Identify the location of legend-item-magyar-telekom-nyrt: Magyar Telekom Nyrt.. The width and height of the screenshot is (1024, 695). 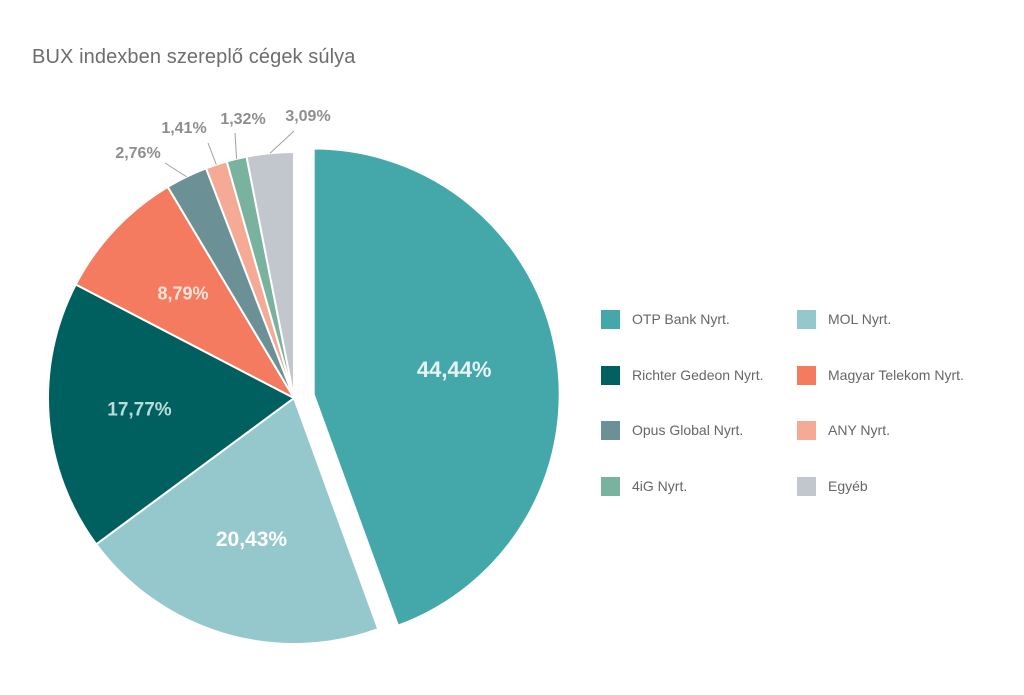
(880, 375).